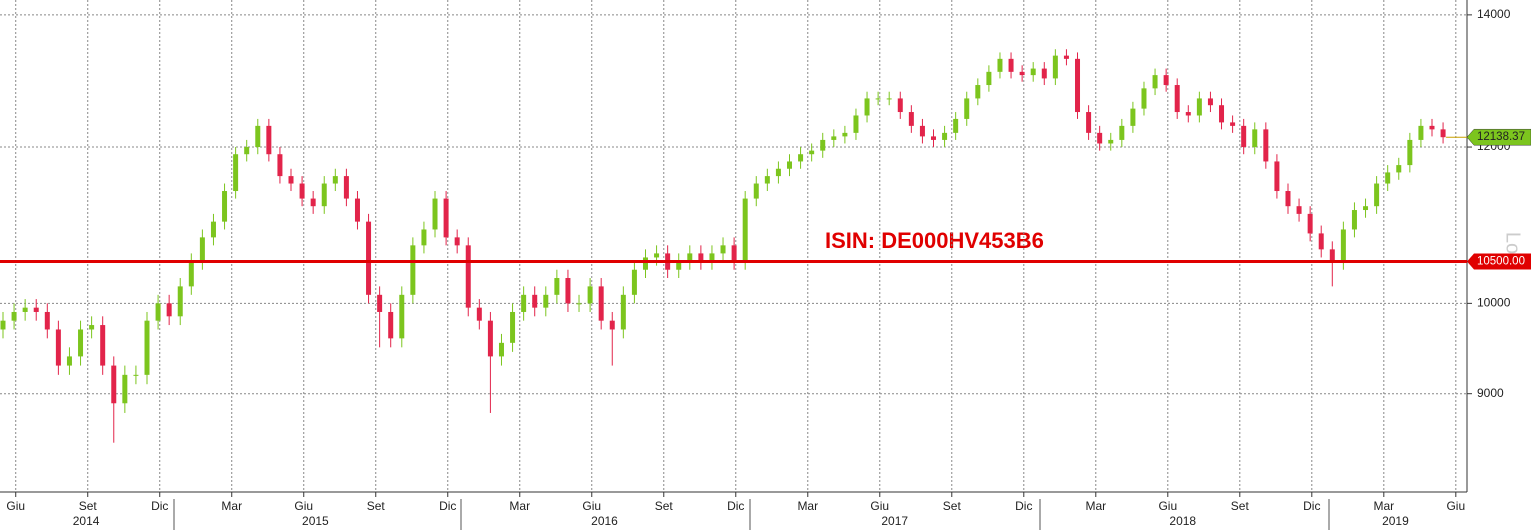 The image size is (1531, 530). What do you see at coordinates (315, 521) in the screenshot?
I see `year-label: 2015` at bounding box center [315, 521].